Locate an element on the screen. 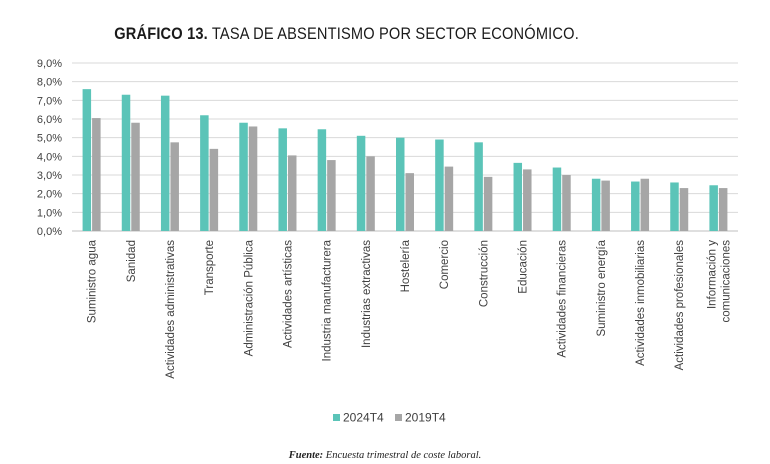  legend-label-2024t4: 2024T4 is located at coordinates (363, 418).